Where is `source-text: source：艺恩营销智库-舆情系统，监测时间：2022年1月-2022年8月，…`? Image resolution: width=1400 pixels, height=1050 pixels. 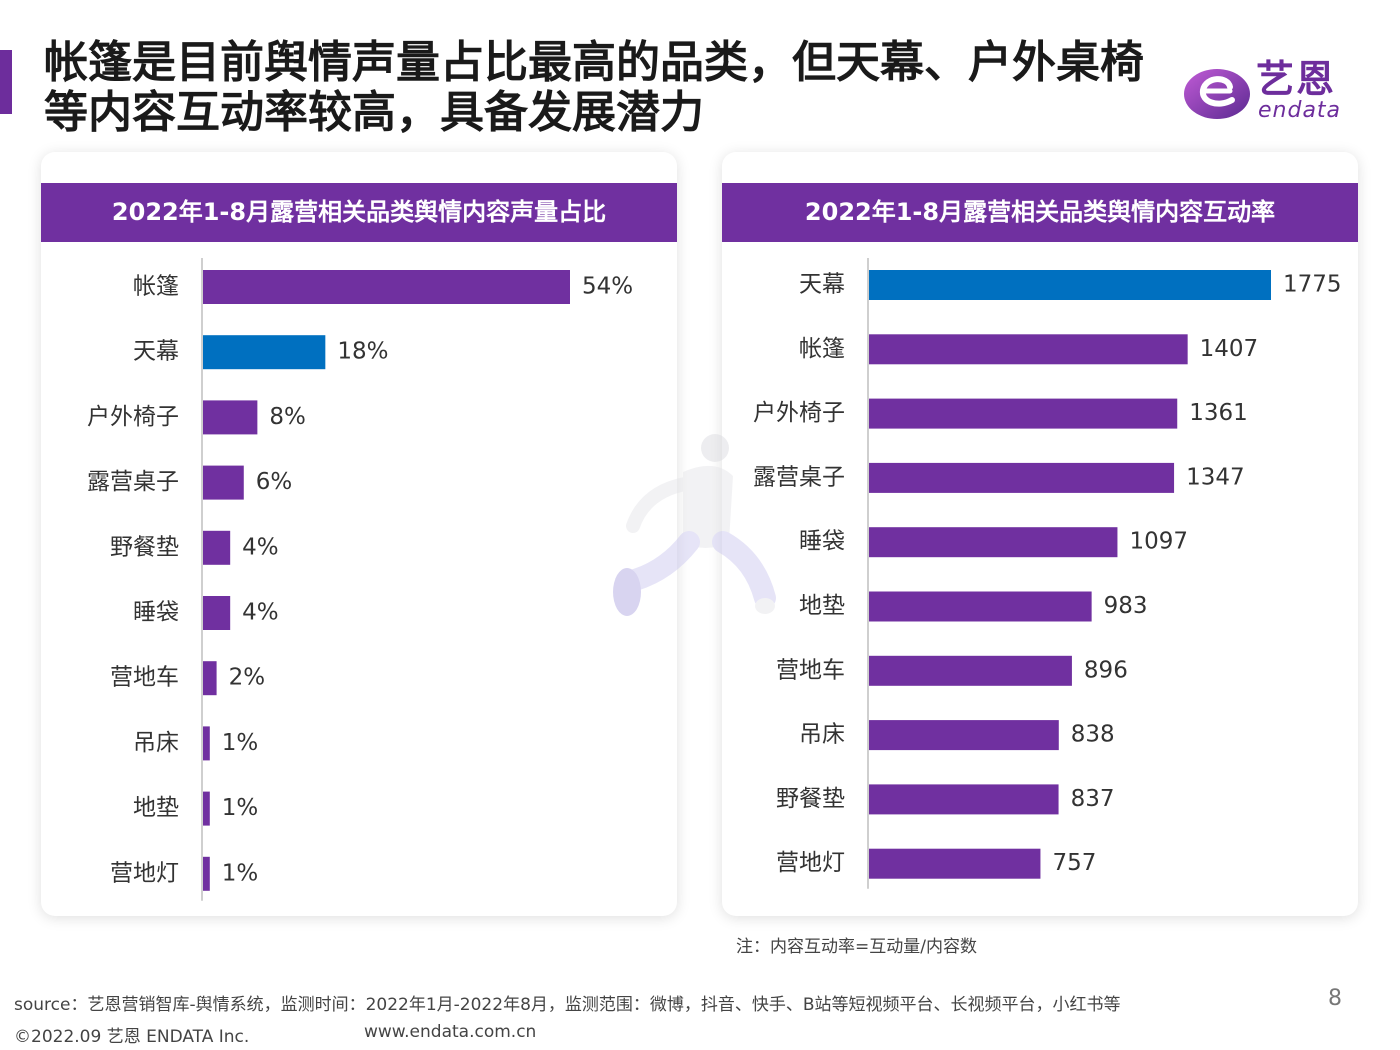
source-text: source：艺恩营销智库-舆情系统，监测时间：2022年1月-2022年8月，… is located at coordinates (567, 1005).